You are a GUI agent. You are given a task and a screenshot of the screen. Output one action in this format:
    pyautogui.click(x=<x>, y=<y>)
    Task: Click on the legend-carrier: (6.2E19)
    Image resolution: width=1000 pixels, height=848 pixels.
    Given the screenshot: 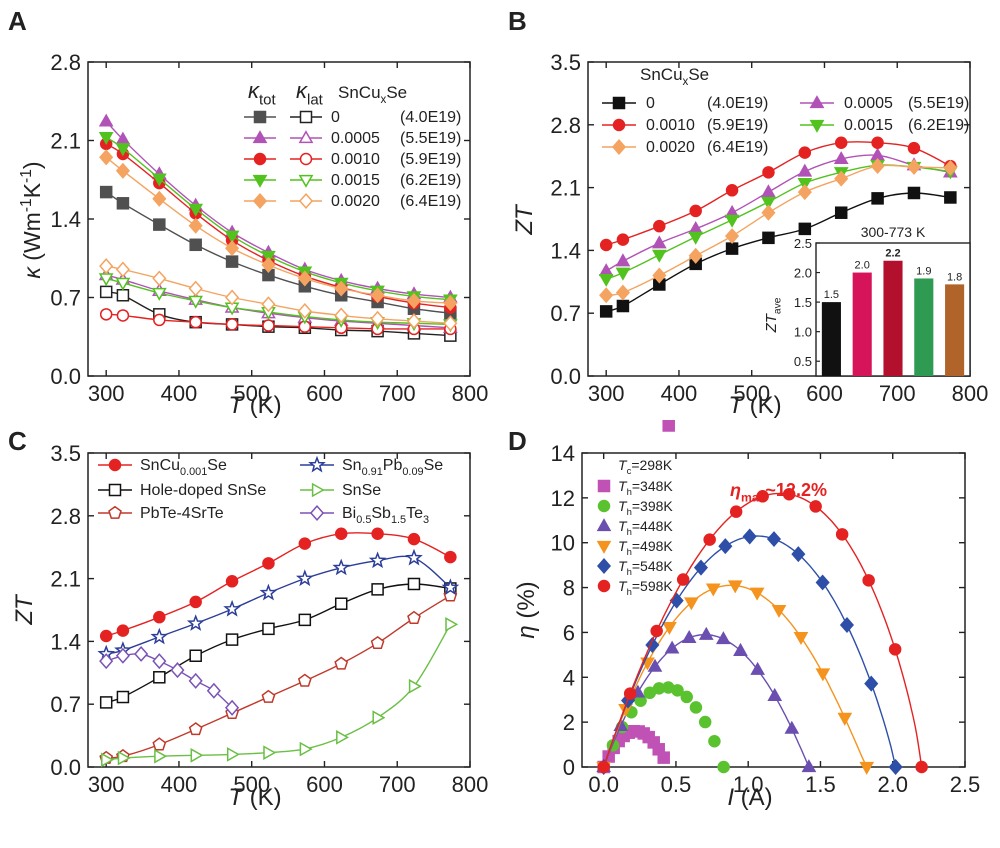 What is the action you would take?
    pyautogui.click(x=938, y=125)
    